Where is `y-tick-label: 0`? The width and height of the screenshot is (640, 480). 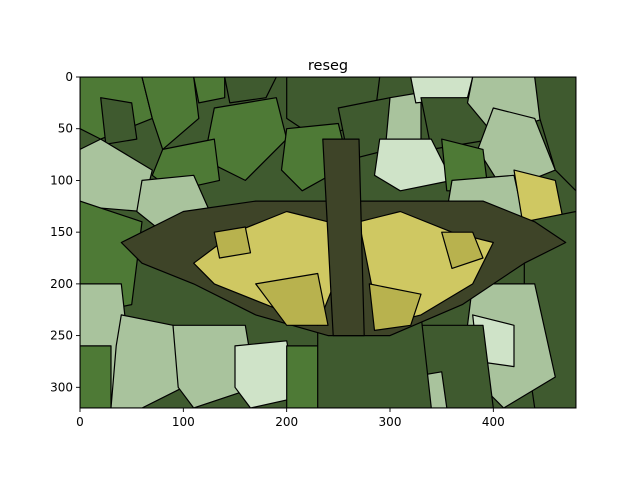
y-tick-label: 0 is located at coordinates (69, 77).